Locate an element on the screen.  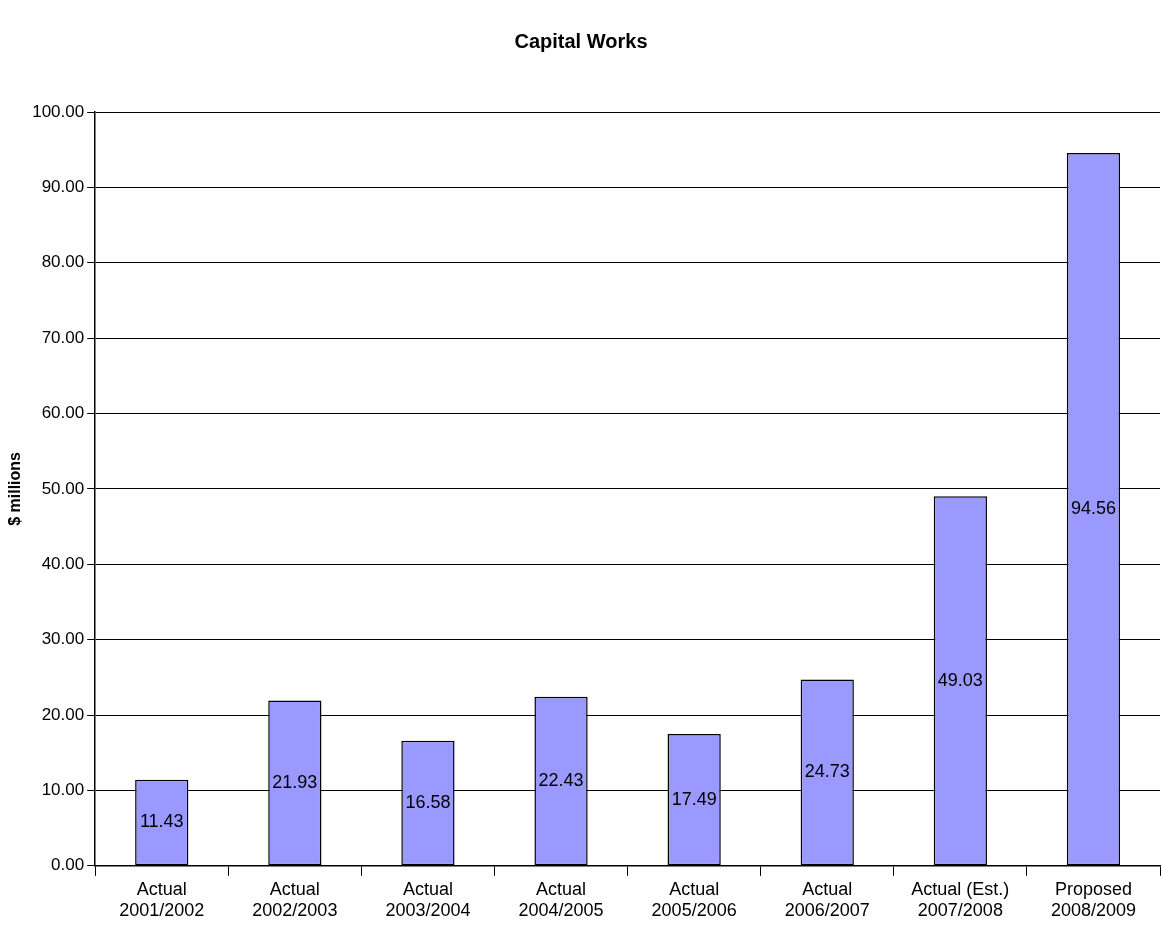
data-label: 11.43 is located at coordinates (161, 821).